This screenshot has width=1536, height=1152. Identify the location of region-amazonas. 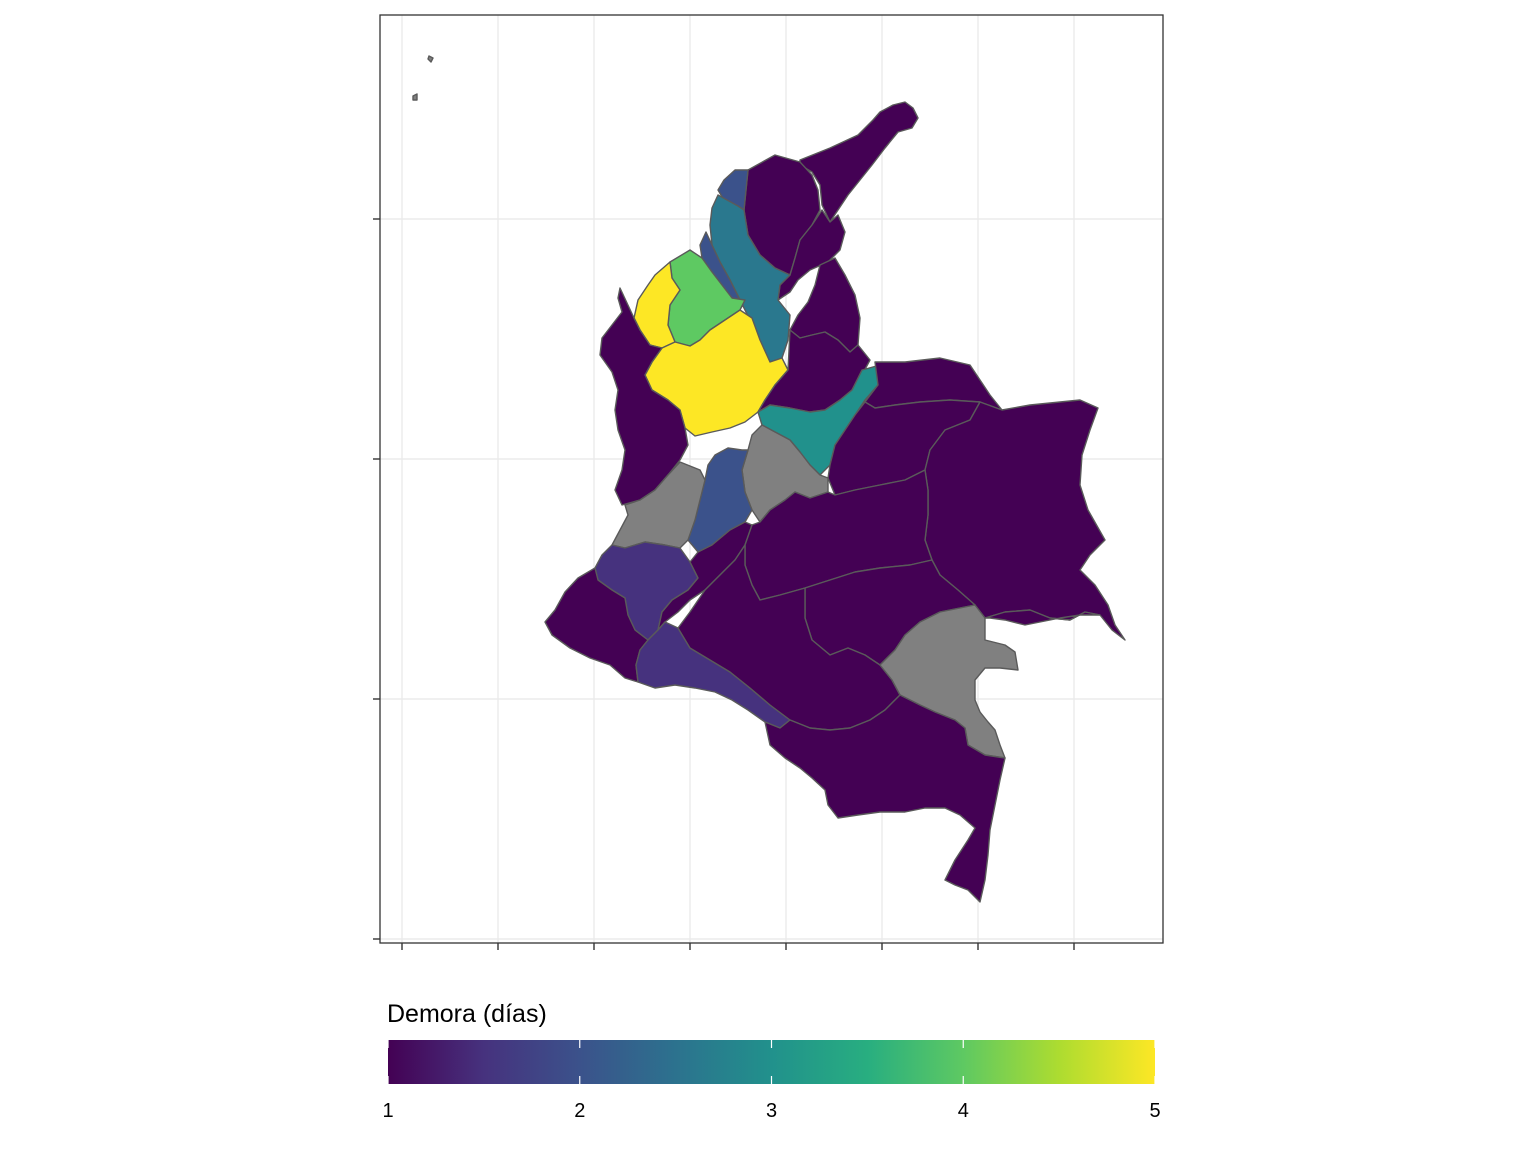
(885, 798).